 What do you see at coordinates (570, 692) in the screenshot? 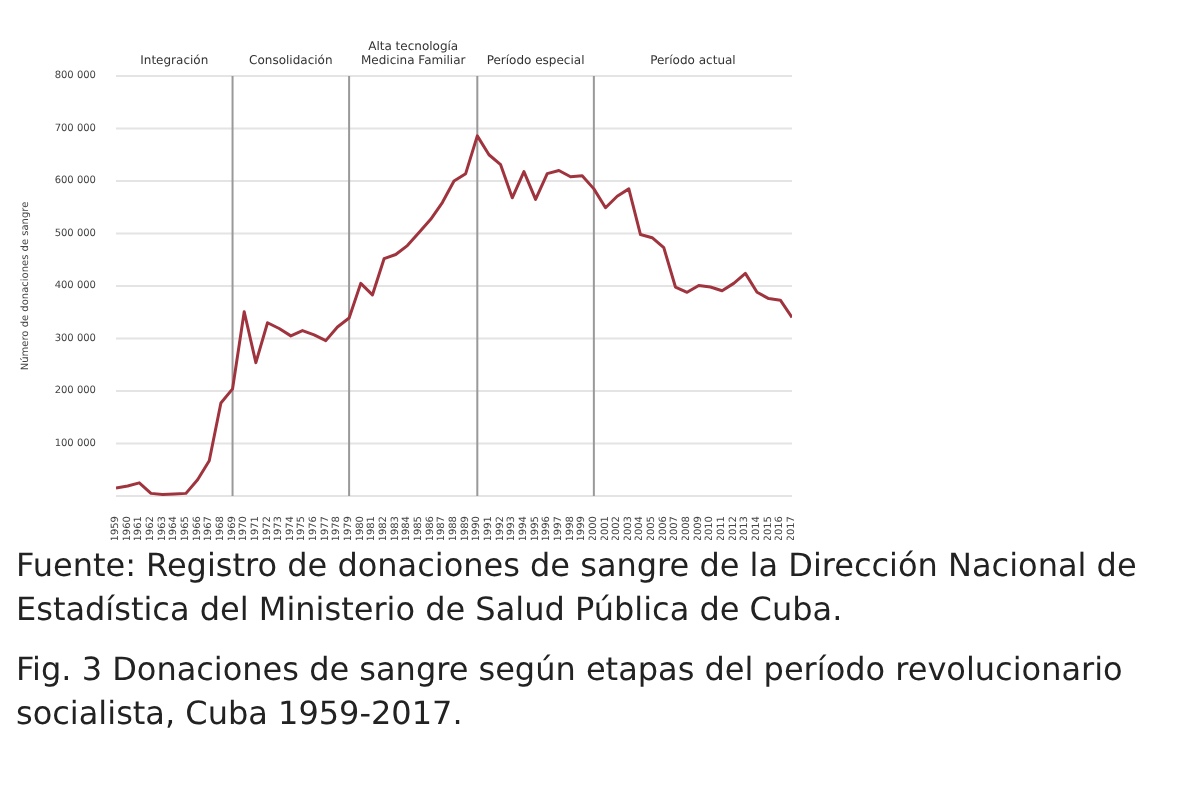
I see `caption: Fig. 3 Donaciones de sangre según etapas del período revolucionario socialista, Cuba 1959-2017.` at bounding box center [570, 692].